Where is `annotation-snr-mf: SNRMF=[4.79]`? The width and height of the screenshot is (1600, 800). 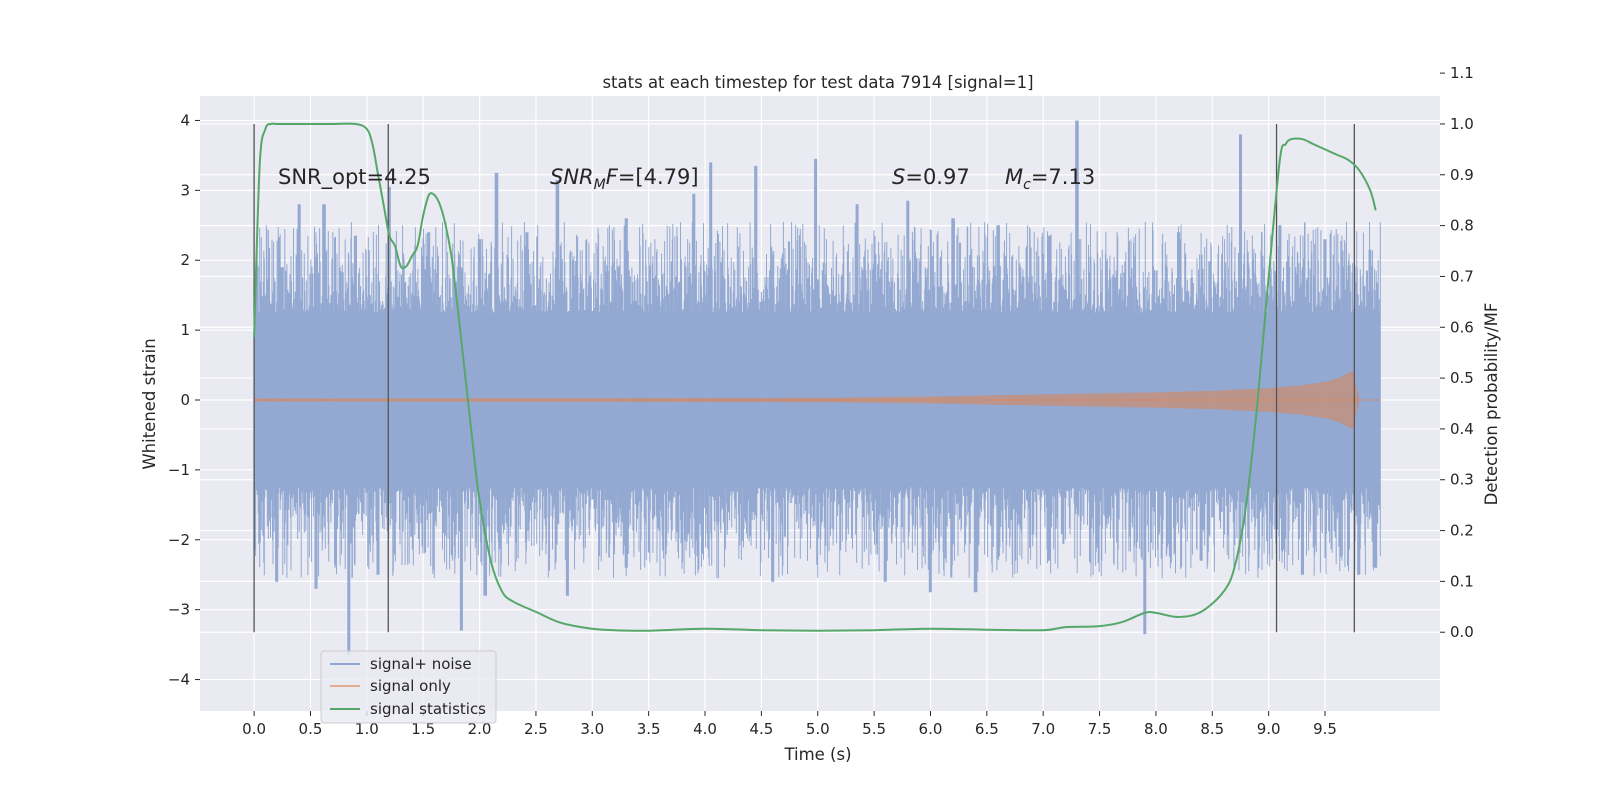 annotation-snr-mf: SNRMF=[4.79] is located at coordinates (624, 179).